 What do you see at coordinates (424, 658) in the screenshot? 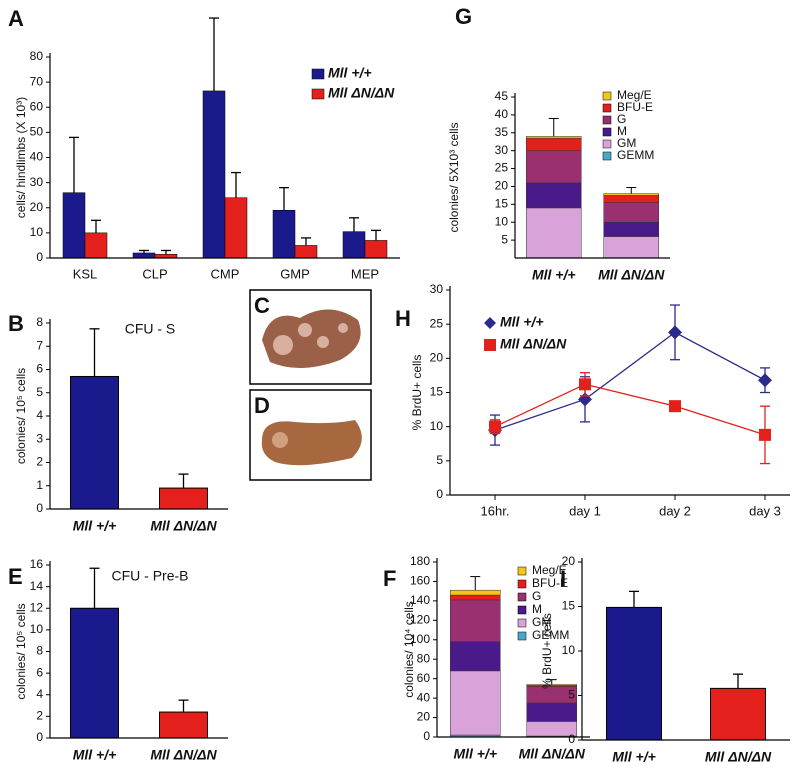
I see `y-tick-label: 80` at bounding box center [424, 658].